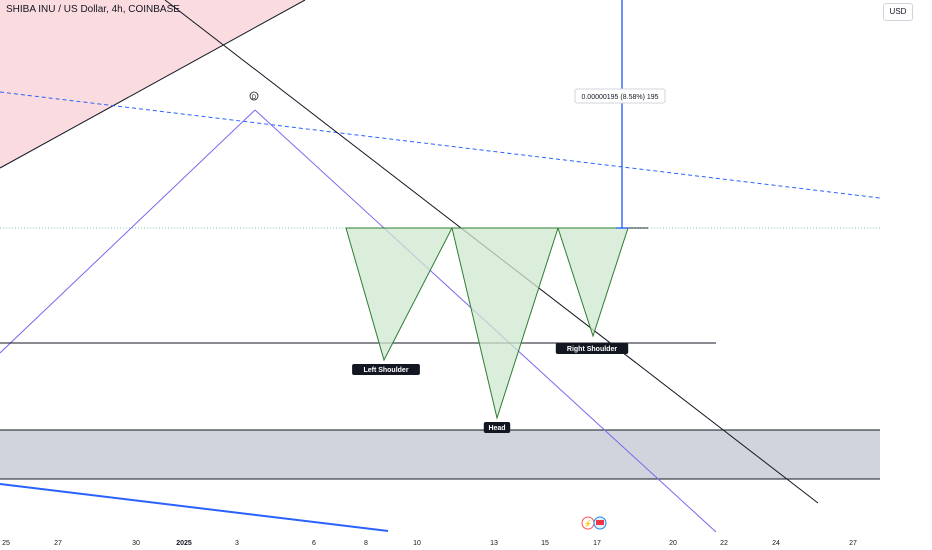 This screenshot has width=932, height=550. What do you see at coordinates (593, 282) in the screenshot?
I see `right-shoulder-triangle` at bounding box center [593, 282].